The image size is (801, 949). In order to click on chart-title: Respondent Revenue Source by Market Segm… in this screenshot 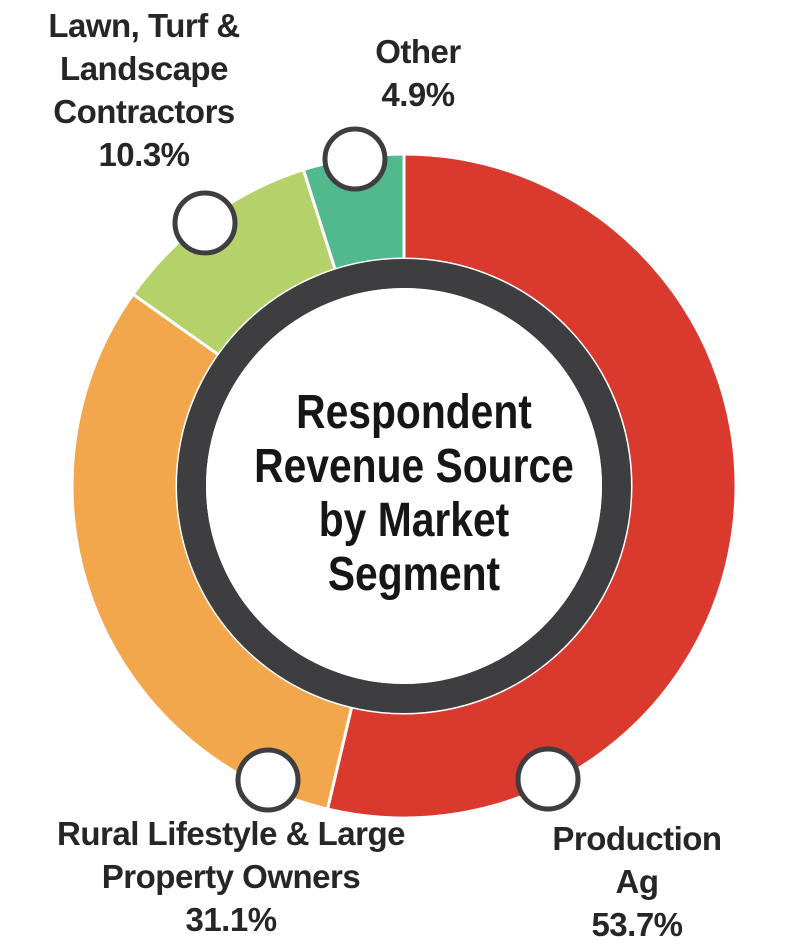, I will do `click(414, 493)`.